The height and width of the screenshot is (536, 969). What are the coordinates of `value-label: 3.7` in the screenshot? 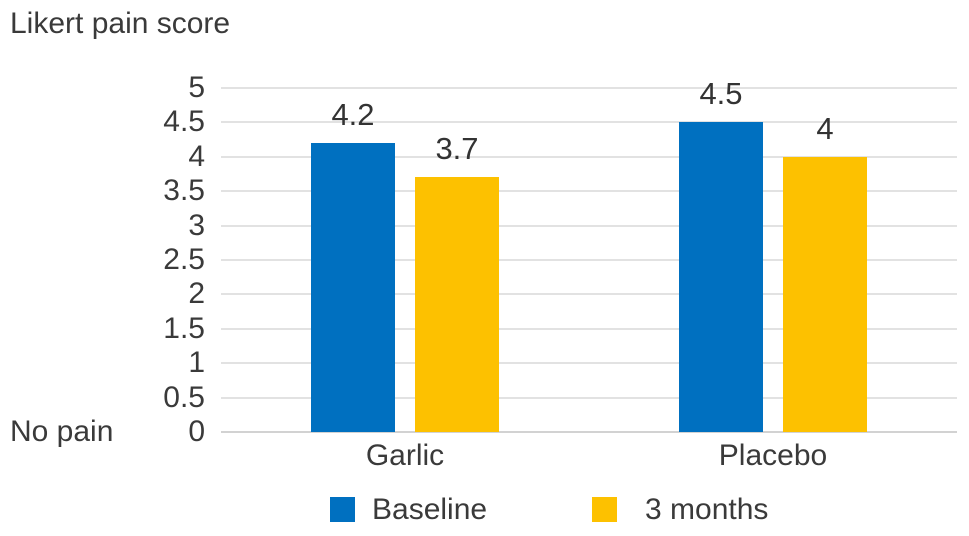 It's located at (457, 149).